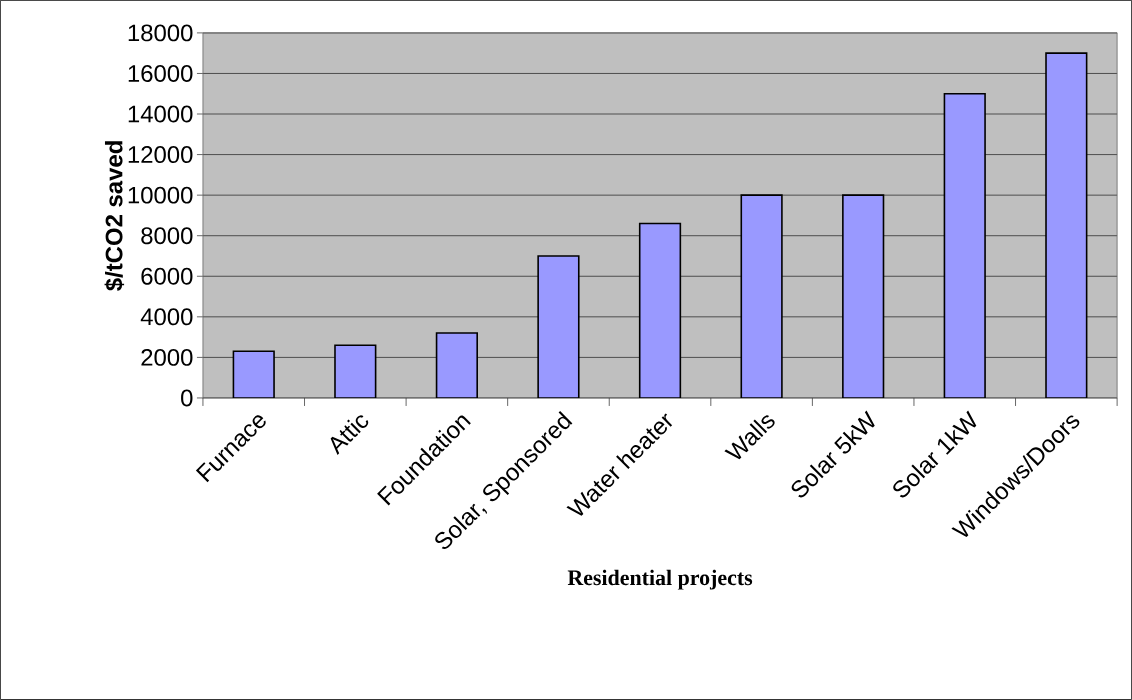  I want to click on y-tick-label: 6000, so click(167, 276).